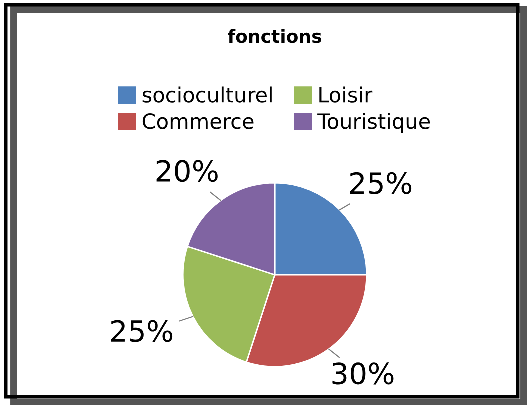 This screenshot has width=527, height=405. I want to click on legend-label: Loisir, so click(346, 94).